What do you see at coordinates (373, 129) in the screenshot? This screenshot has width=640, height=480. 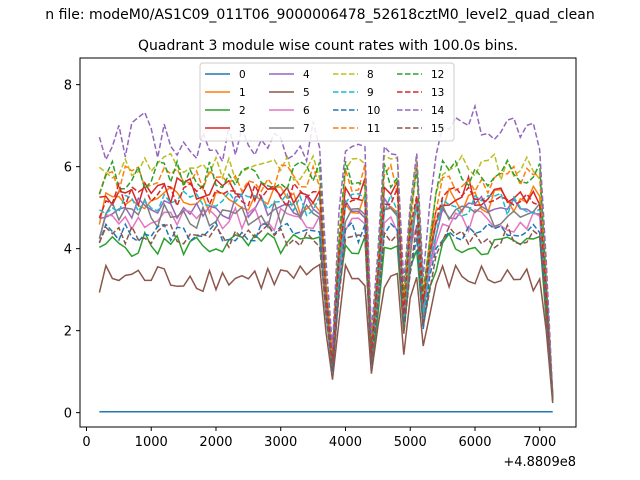 I see `legend-label-11: 11` at bounding box center [373, 129].